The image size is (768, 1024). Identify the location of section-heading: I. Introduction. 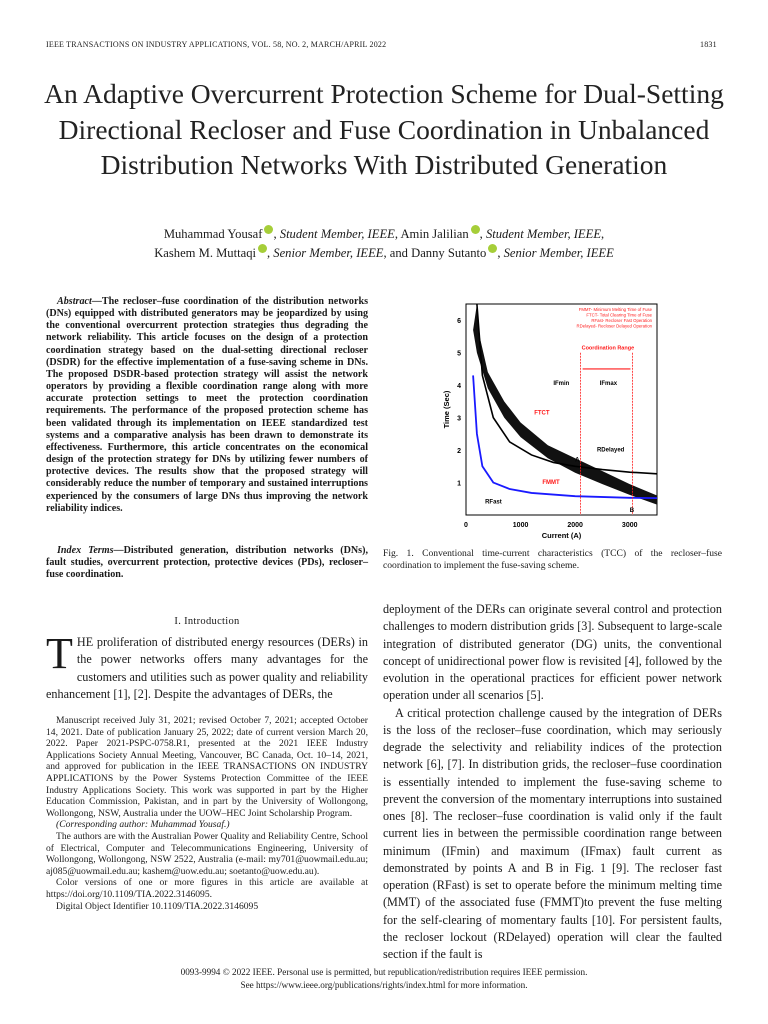
(207, 621).